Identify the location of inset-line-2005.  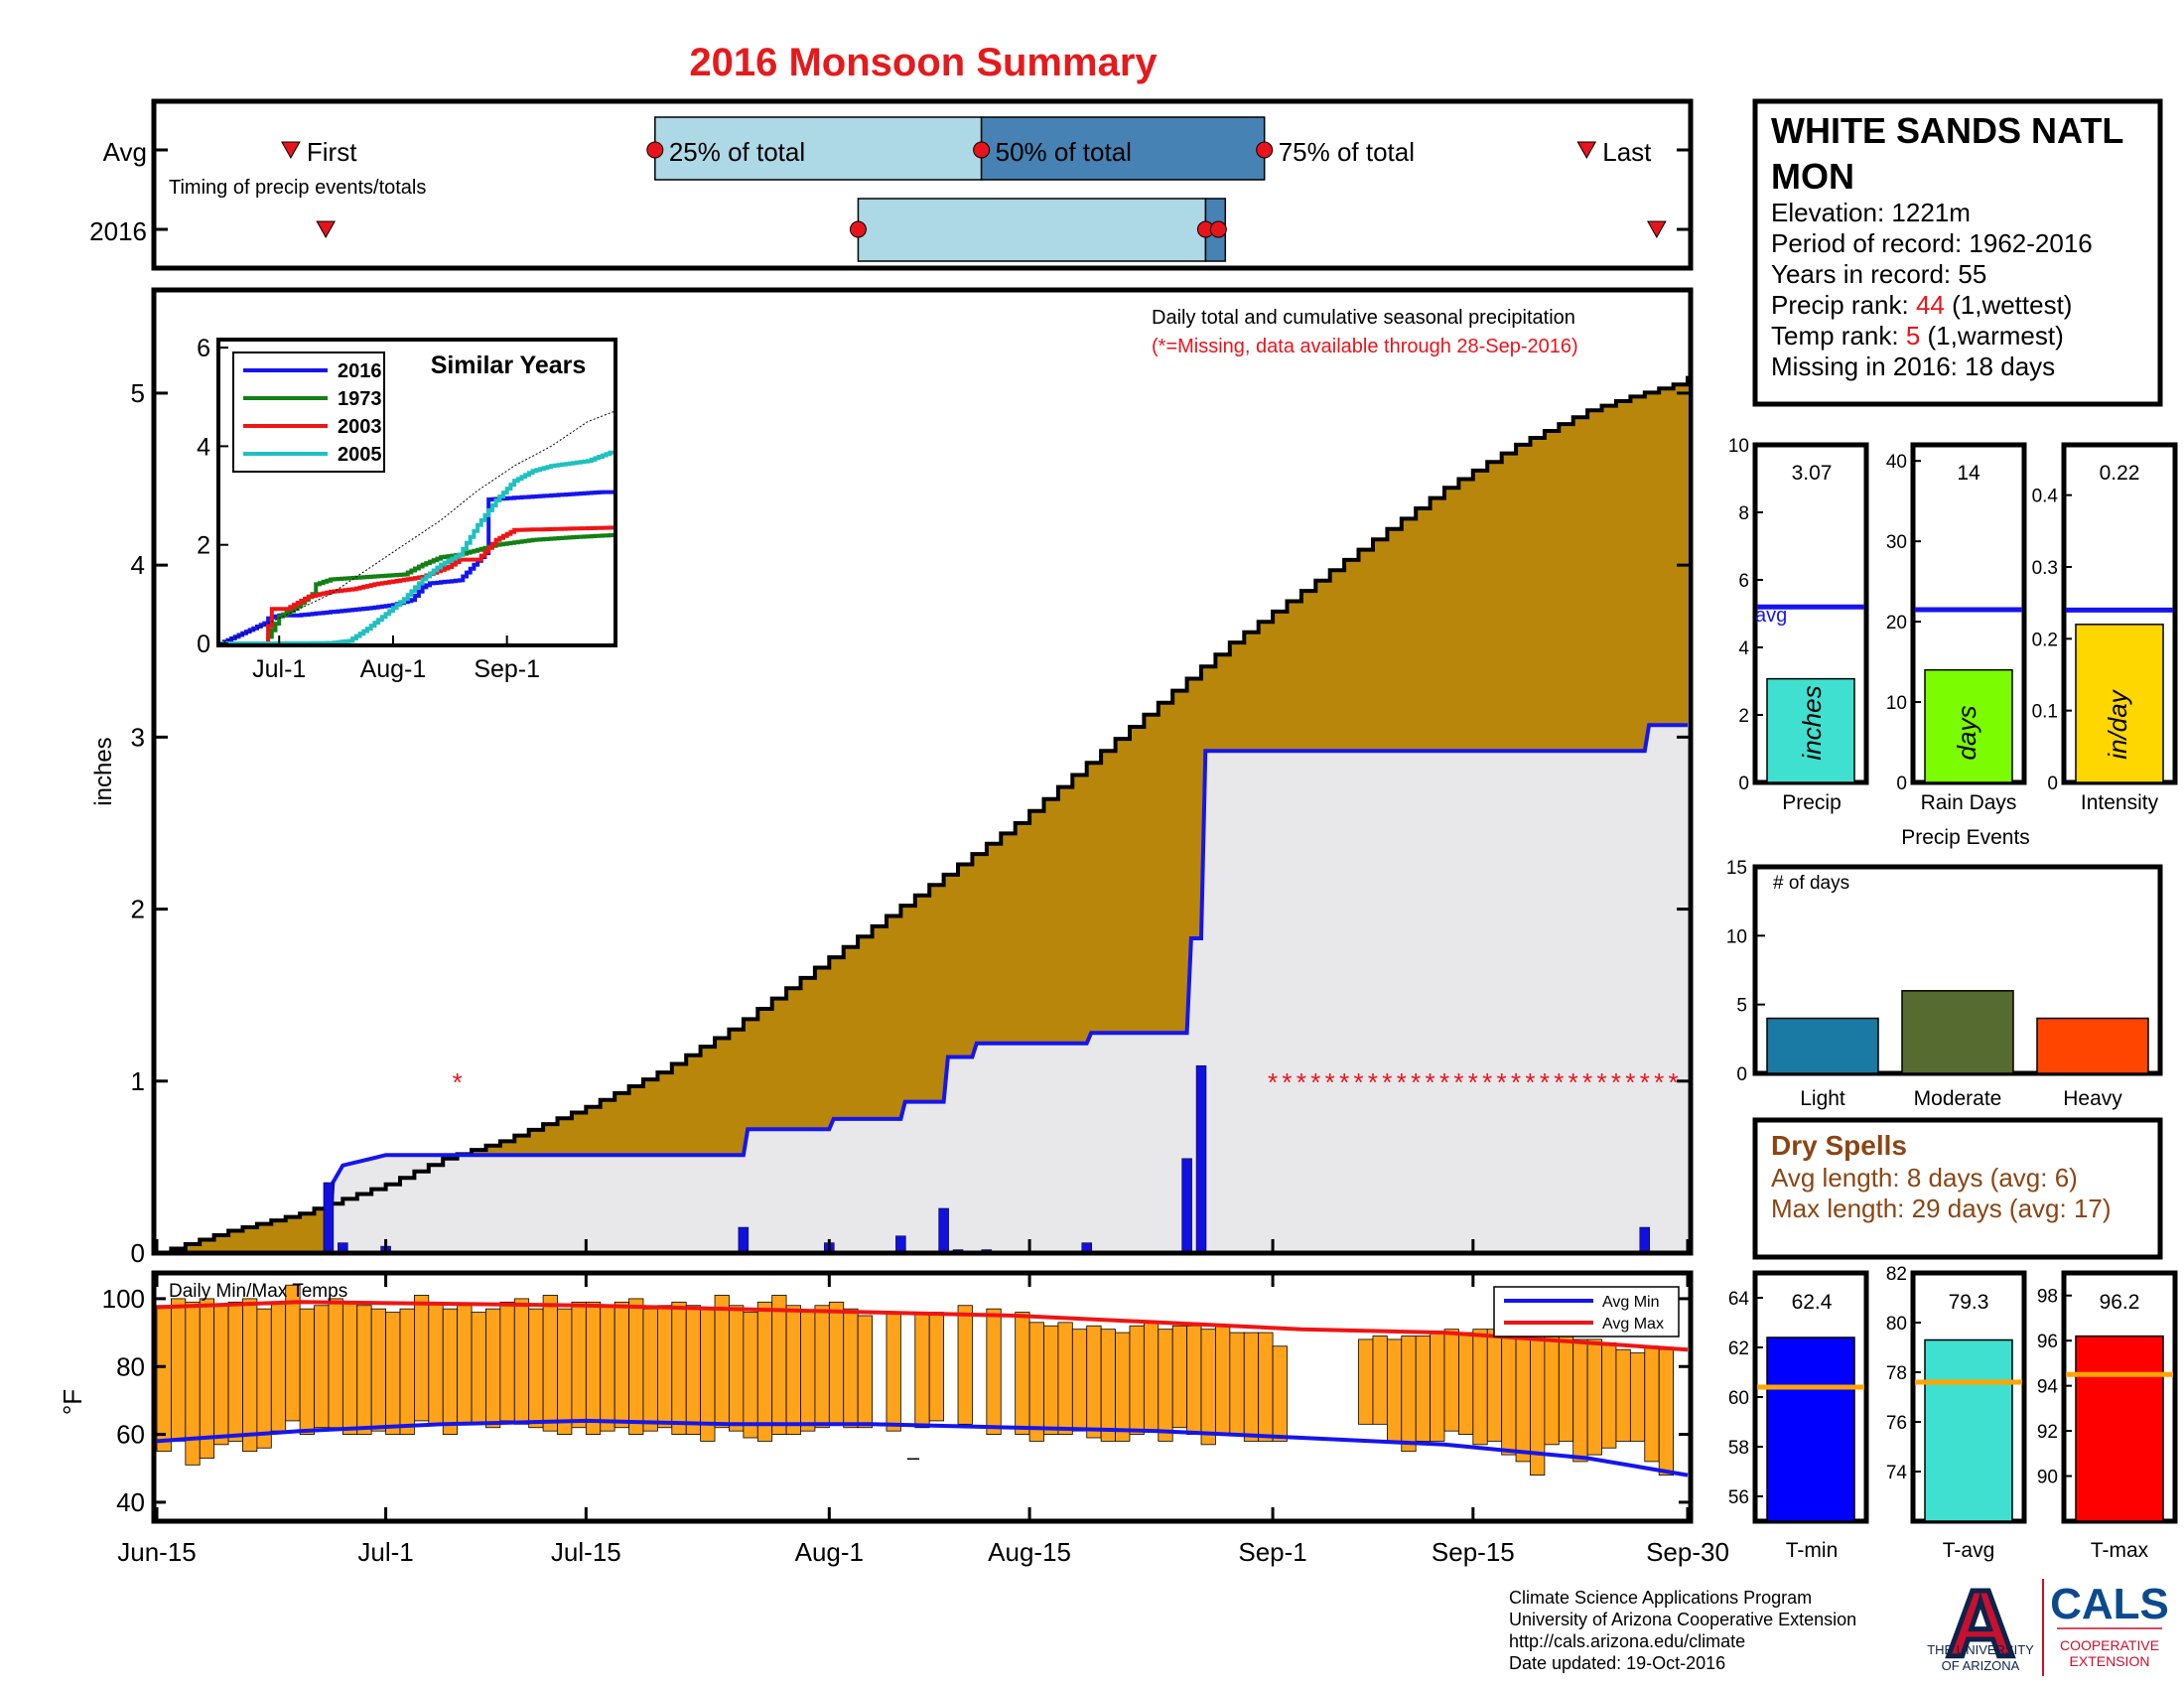
(417, 547).